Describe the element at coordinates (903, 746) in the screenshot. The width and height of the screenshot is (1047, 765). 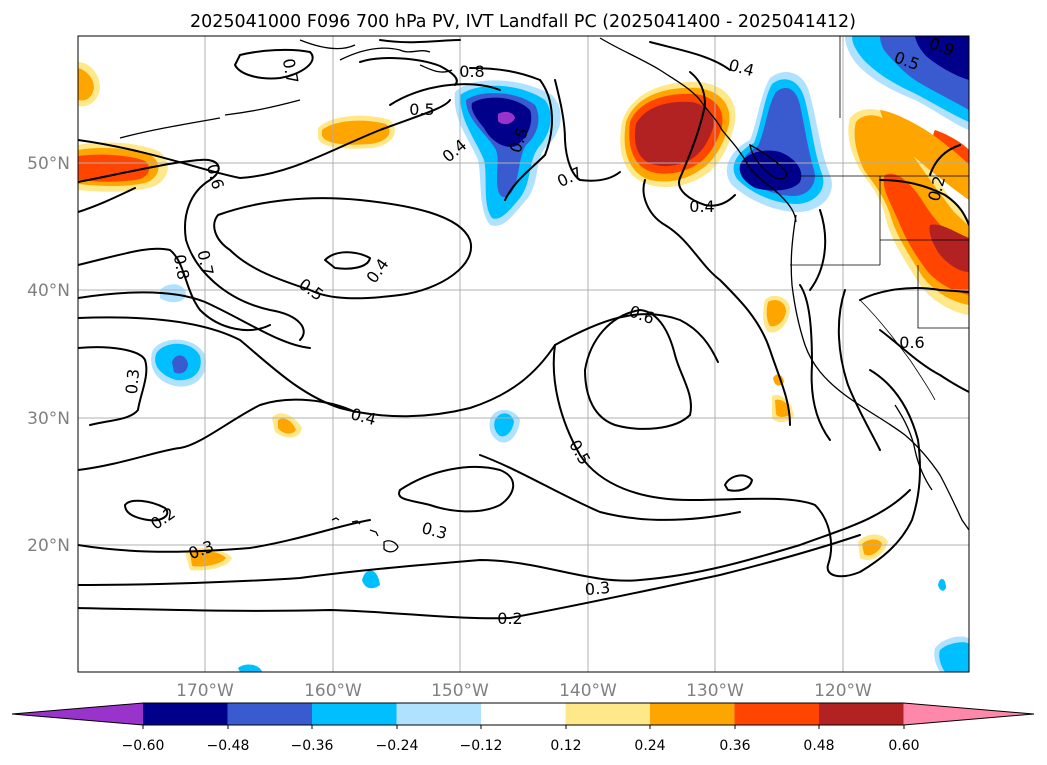
I see `colorbar-tick-label: 0.60` at that location.